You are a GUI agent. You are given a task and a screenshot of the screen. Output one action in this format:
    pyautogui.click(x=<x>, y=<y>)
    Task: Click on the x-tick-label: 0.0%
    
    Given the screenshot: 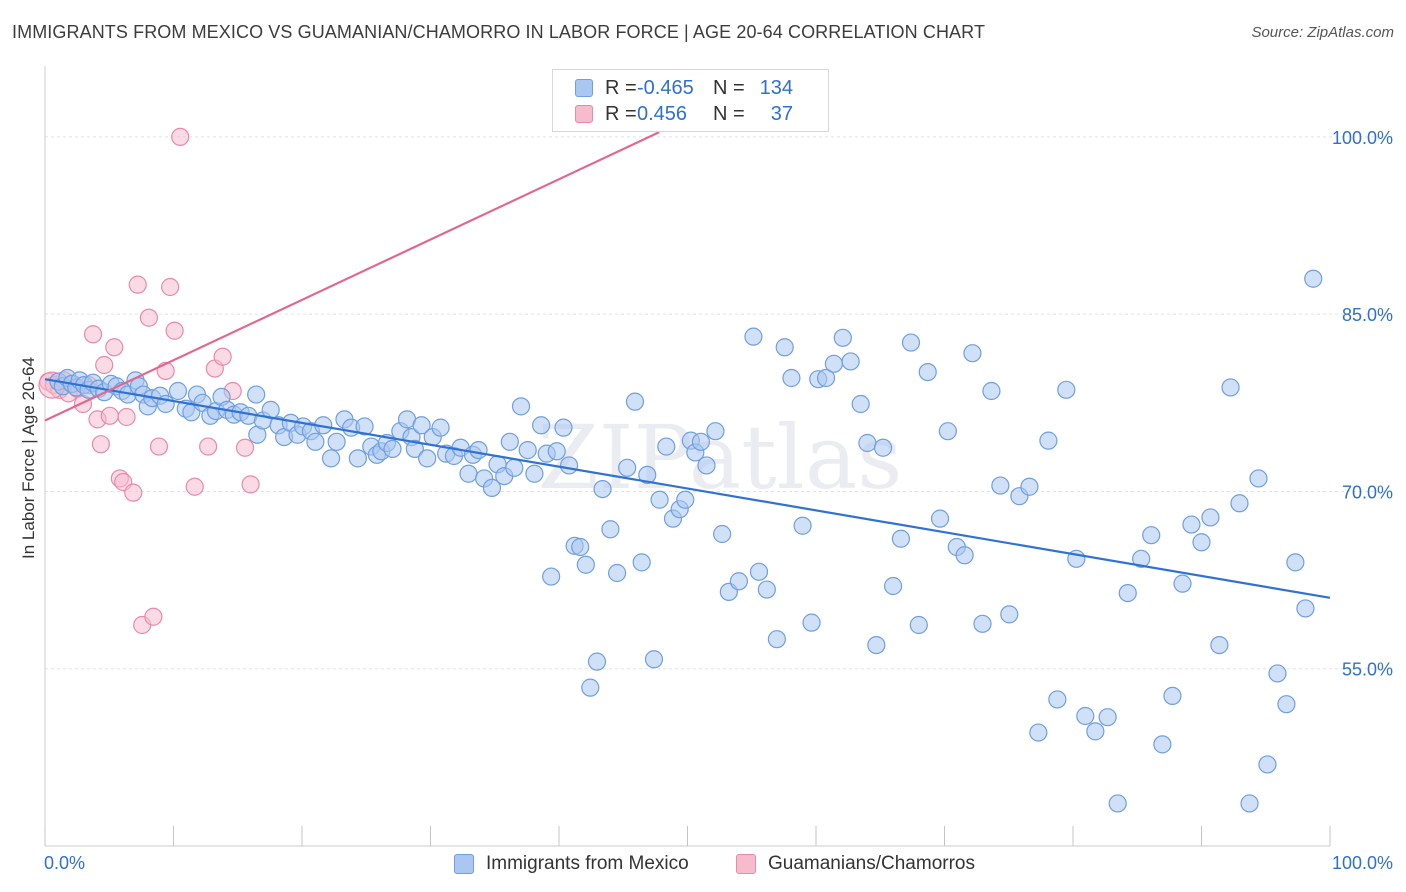 What is the action you would take?
    pyautogui.click(x=64, y=863)
    